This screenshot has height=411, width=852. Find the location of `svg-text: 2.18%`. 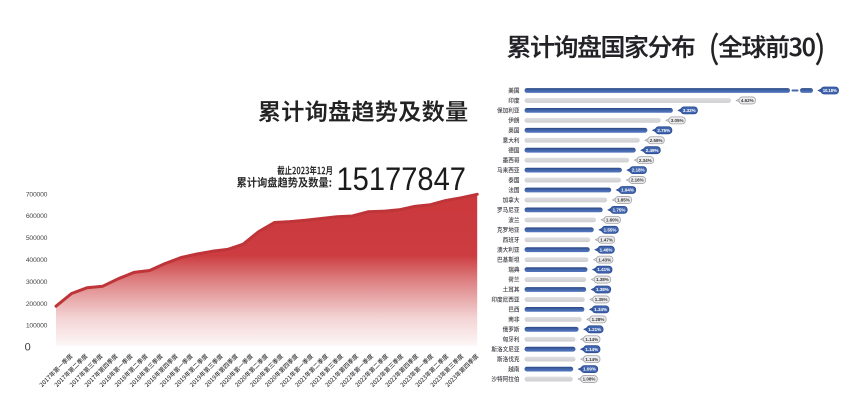

svg-text: 2.18% is located at coordinates (638, 170).